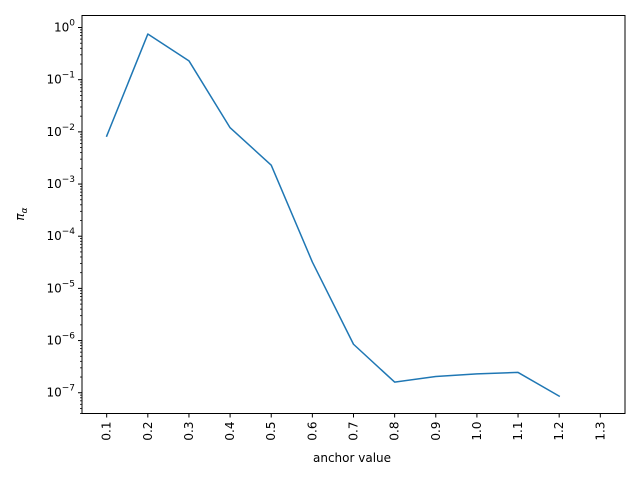  I want to click on y-tick-label: 10⁻¹, so click(60, 79).